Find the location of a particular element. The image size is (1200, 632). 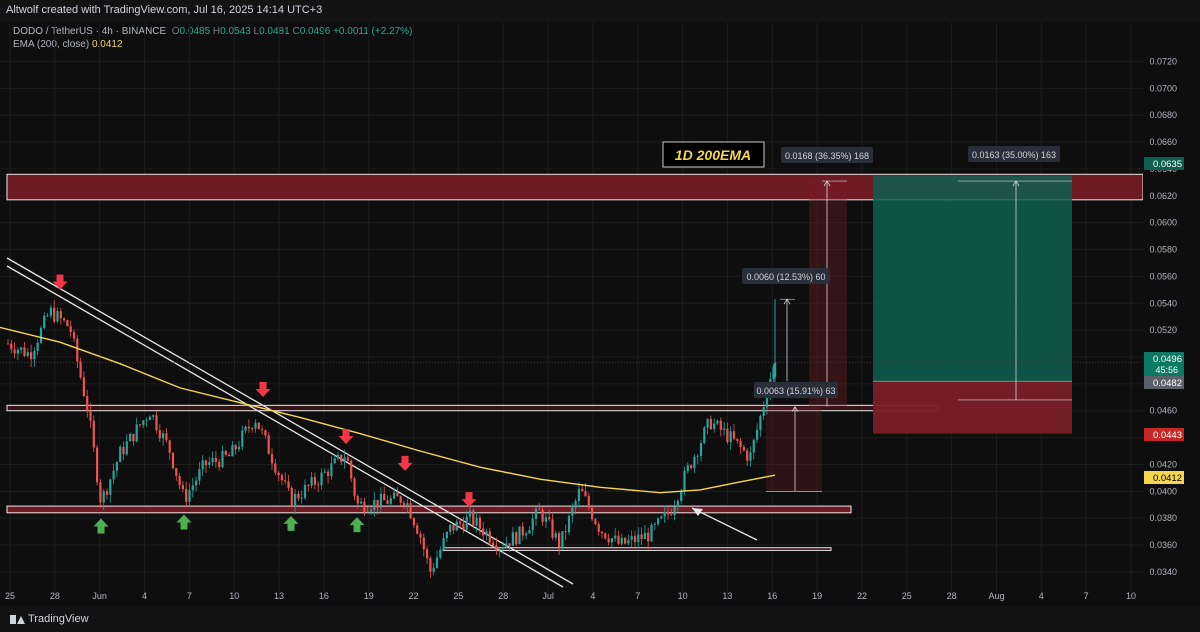

measure-top-left-box is located at coordinates (827, 155).